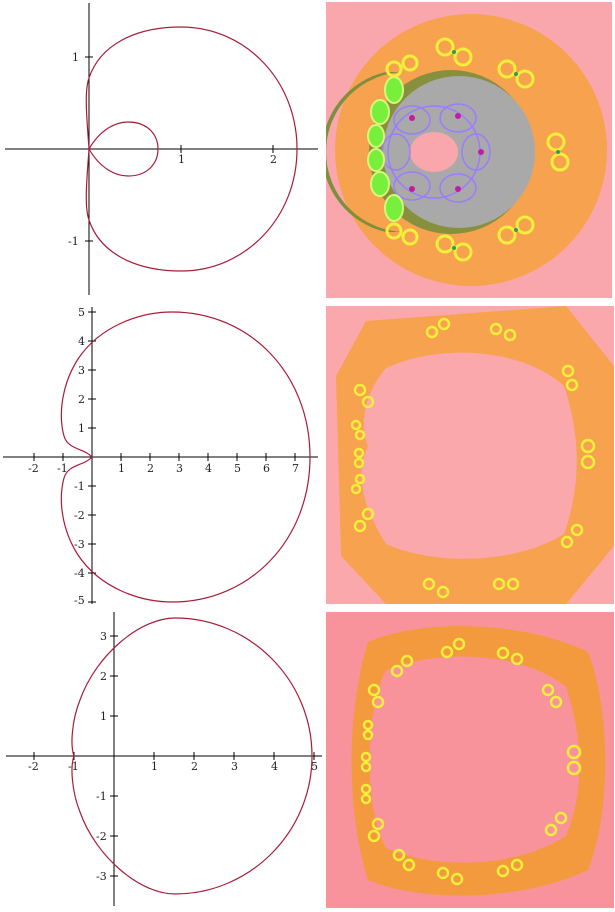 The width and height of the screenshot is (615, 912). Describe the element at coordinates (185, 457) in the screenshot. I see `cardioid-curve` at that location.